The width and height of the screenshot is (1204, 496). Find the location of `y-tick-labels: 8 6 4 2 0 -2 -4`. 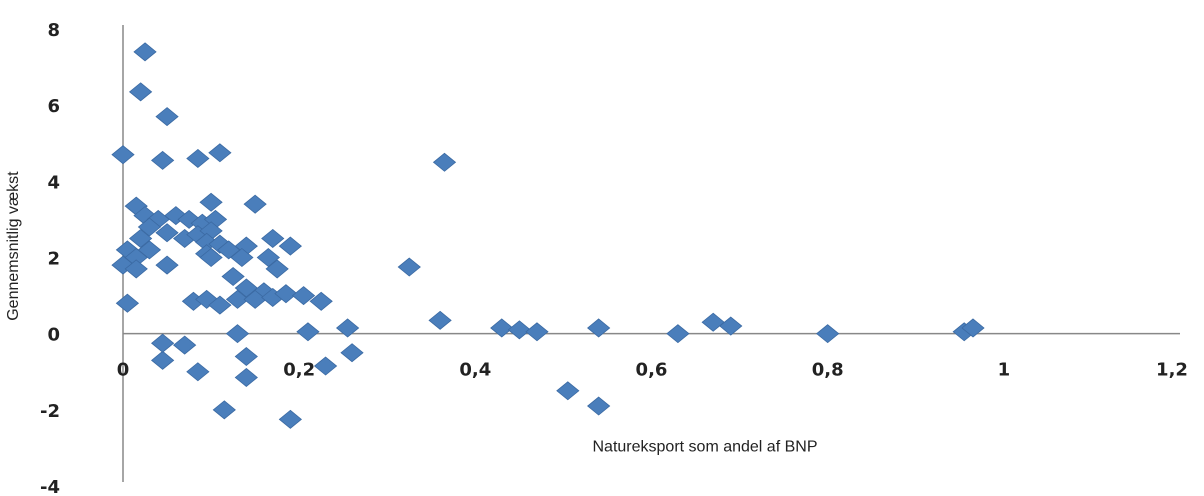

y-tick-labels: 8 6 4 2 0 -2 -4 is located at coordinates (50, 258).